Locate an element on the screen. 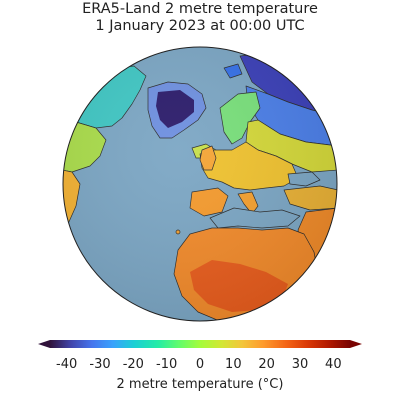 The height and width of the screenshot is (400, 400). colorbar-tick-label: 20 is located at coordinates (266, 364).